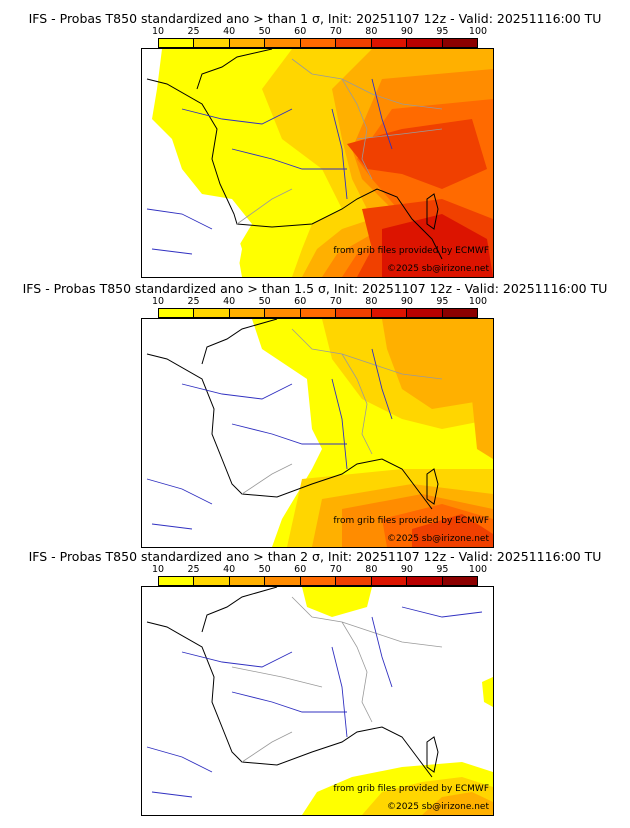 The height and width of the screenshot is (828, 630). What do you see at coordinates (487, 692) in the screenshot?
I see `prob-area-10-east` at bounding box center [487, 692].